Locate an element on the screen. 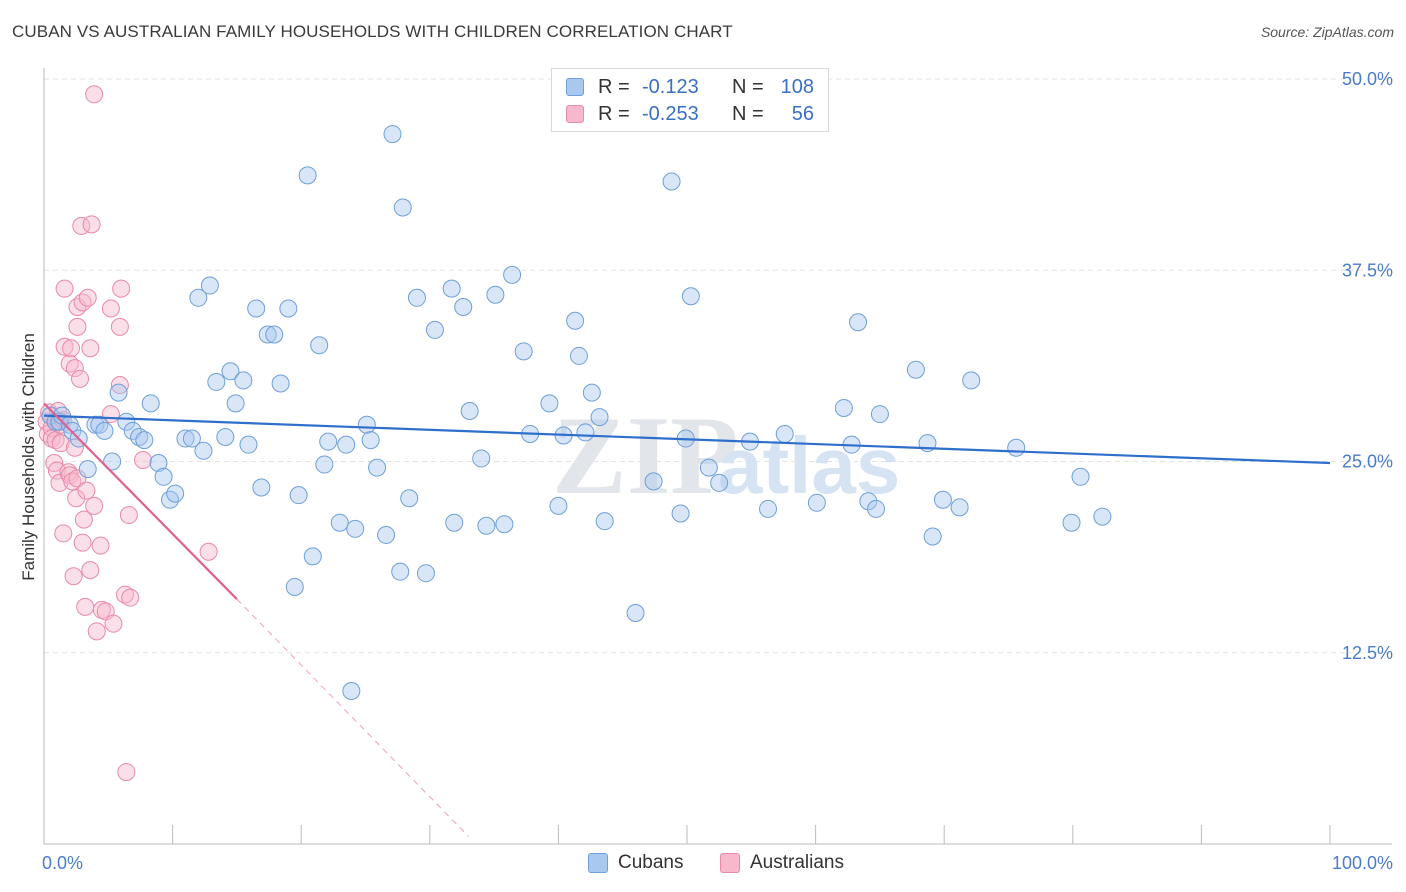 This screenshot has height=892, width=1406. legend-label-australians: Australians is located at coordinates (797, 862).